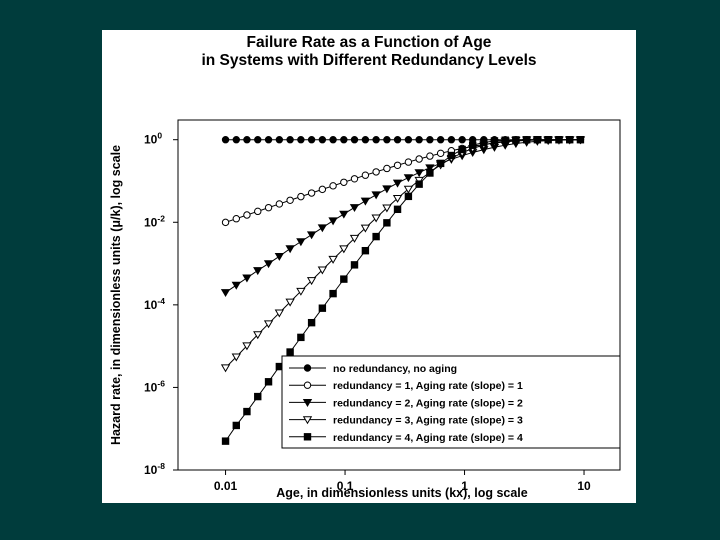  Describe the element at coordinates (464, 486) in the screenshot. I see `x-tick-label: 1` at that location.